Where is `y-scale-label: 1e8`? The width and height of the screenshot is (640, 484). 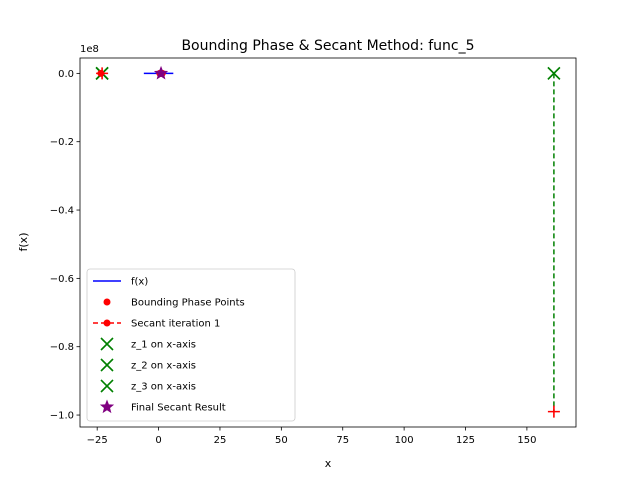 y-scale-label: 1e8 is located at coordinates (89, 49).